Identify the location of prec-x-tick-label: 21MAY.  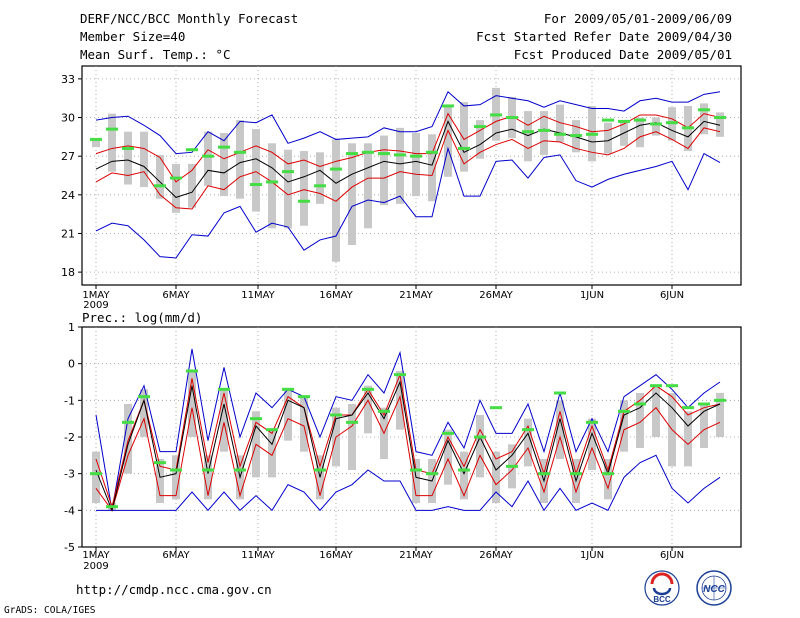
(416, 555).